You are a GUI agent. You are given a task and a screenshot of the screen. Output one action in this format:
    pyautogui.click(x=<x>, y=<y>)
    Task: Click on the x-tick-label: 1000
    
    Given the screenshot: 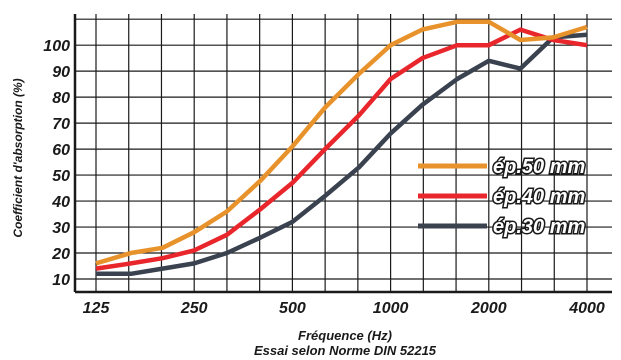 What is the action you would take?
    pyautogui.click(x=391, y=308)
    